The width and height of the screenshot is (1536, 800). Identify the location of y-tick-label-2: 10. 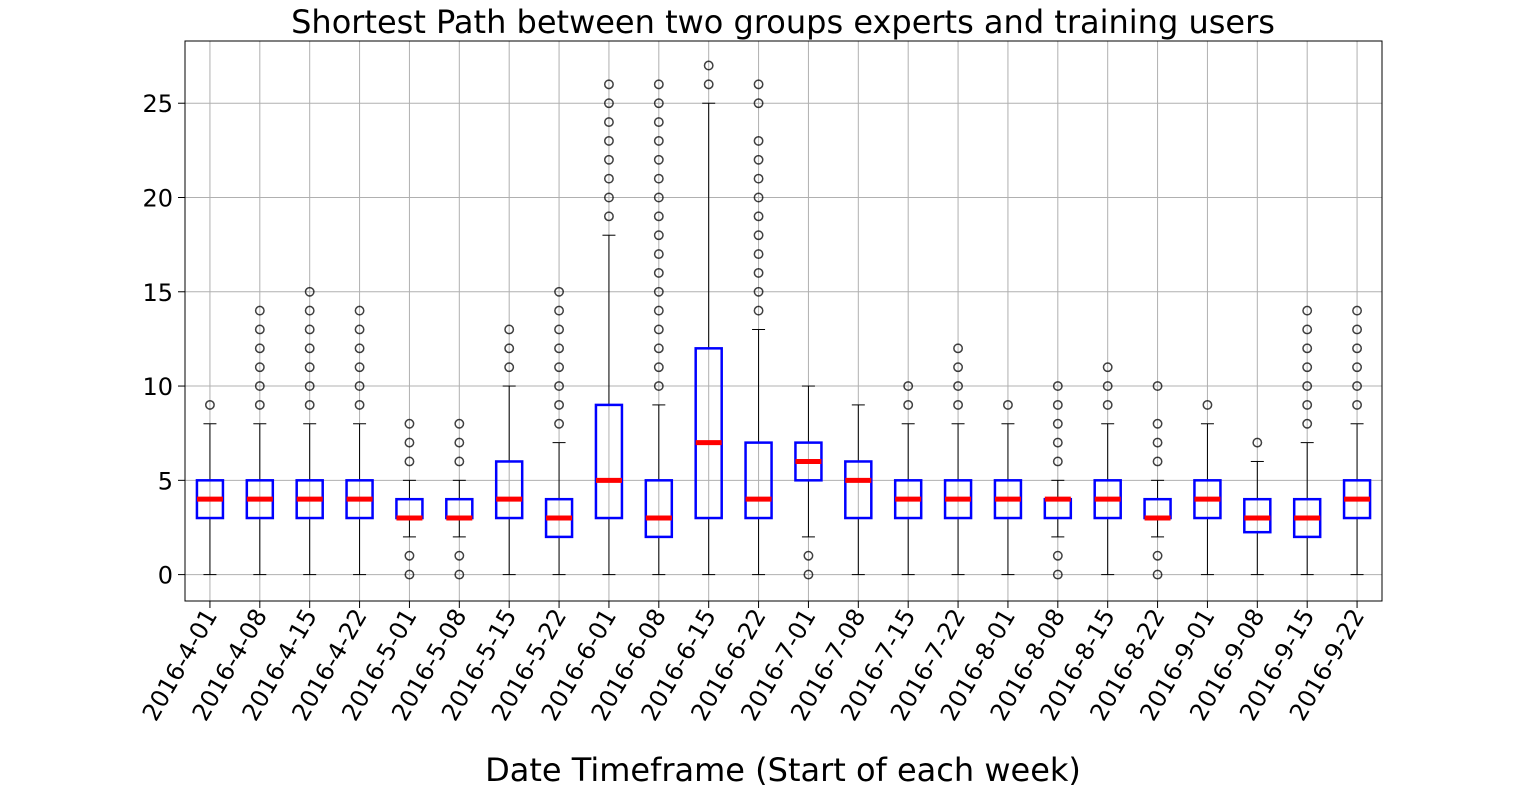
(157, 387).